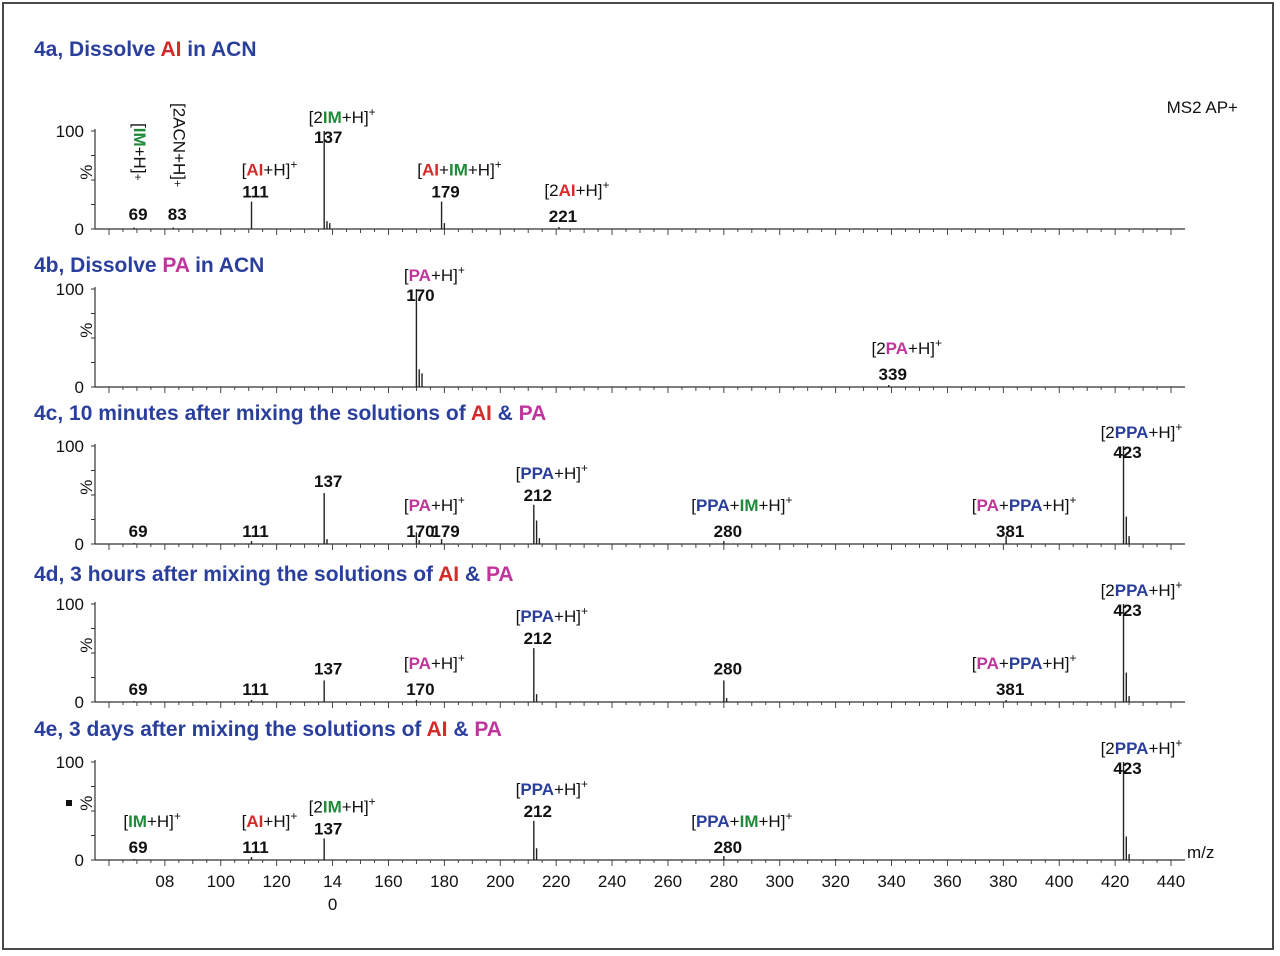 The height and width of the screenshot is (956, 1280). Describe the element at coordinates (835, 881) in the screenshot. I see `x-tick-label-320: 320` at that location.